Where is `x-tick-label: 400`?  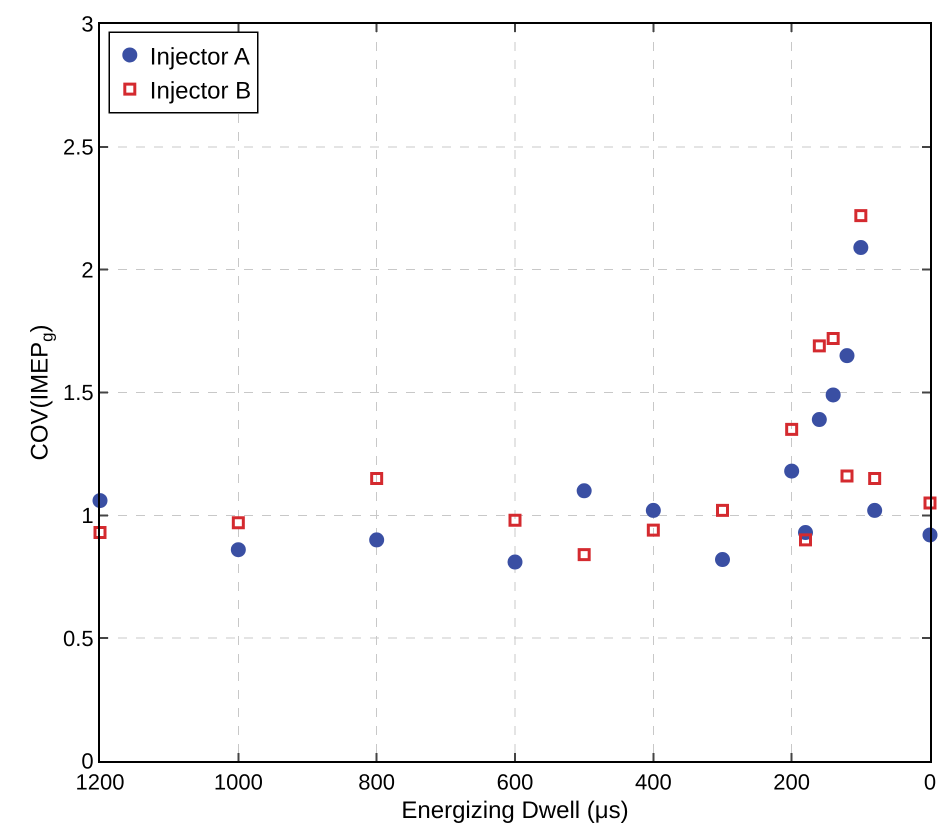 x-tick-label: 400 is located at coordinates (653, 781).